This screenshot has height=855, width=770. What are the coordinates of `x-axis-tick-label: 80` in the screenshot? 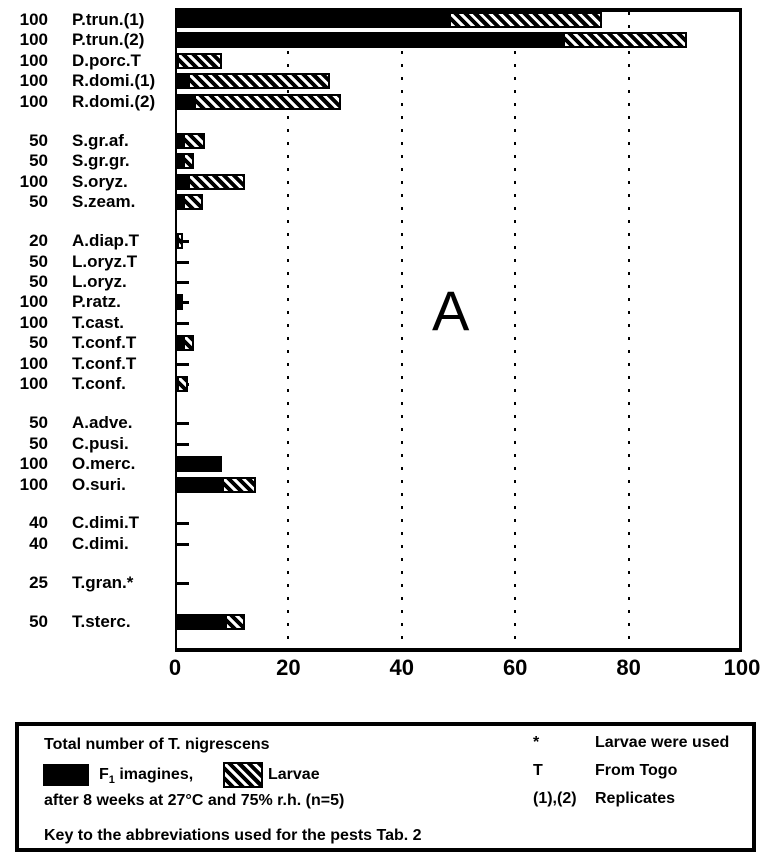 It's located at (628, 667).